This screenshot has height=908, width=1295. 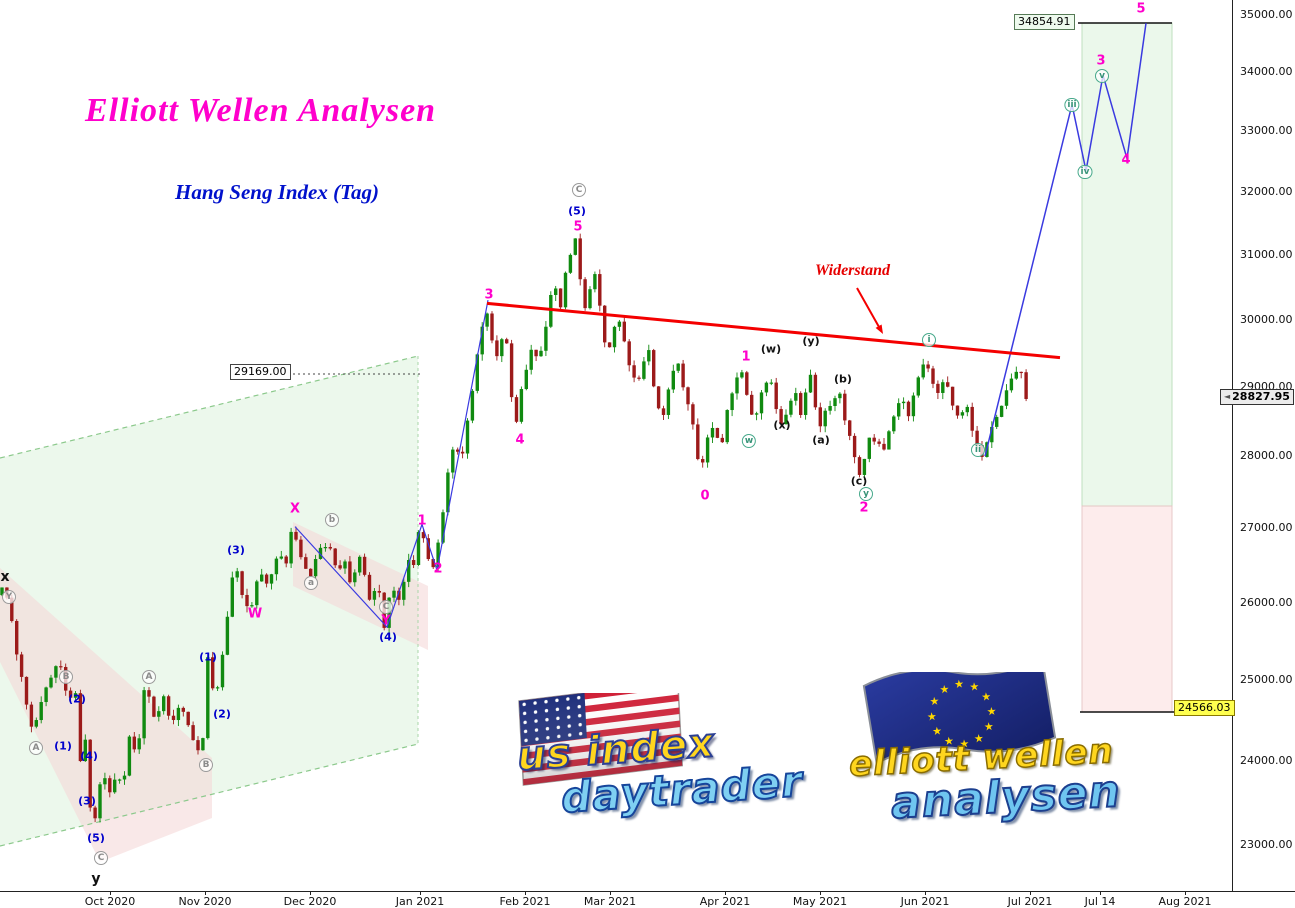 What do you see at coordinates (725, 901) in the screenshot?
I see `date-tick-label: Apr 2021` at bounding box center [725, 901].